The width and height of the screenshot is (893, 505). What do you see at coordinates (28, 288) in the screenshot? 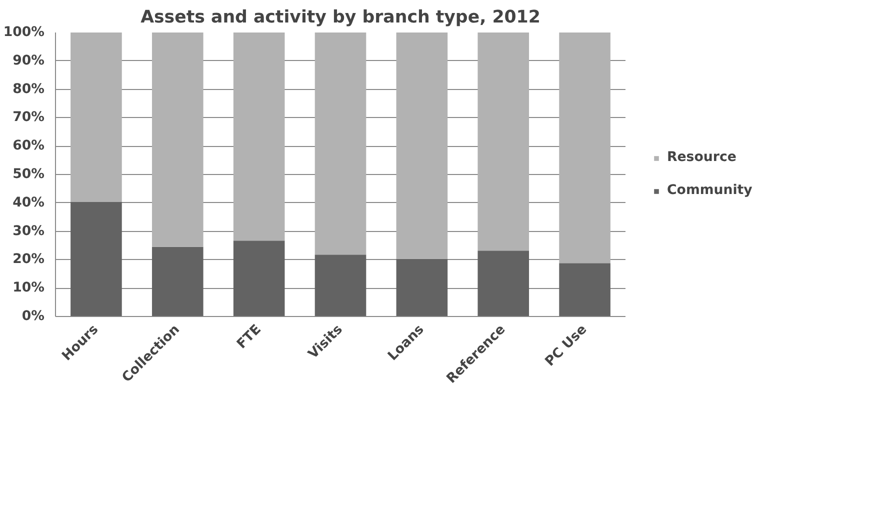
I see `y-tick-label: 10%` at bounding box center [28, 288].